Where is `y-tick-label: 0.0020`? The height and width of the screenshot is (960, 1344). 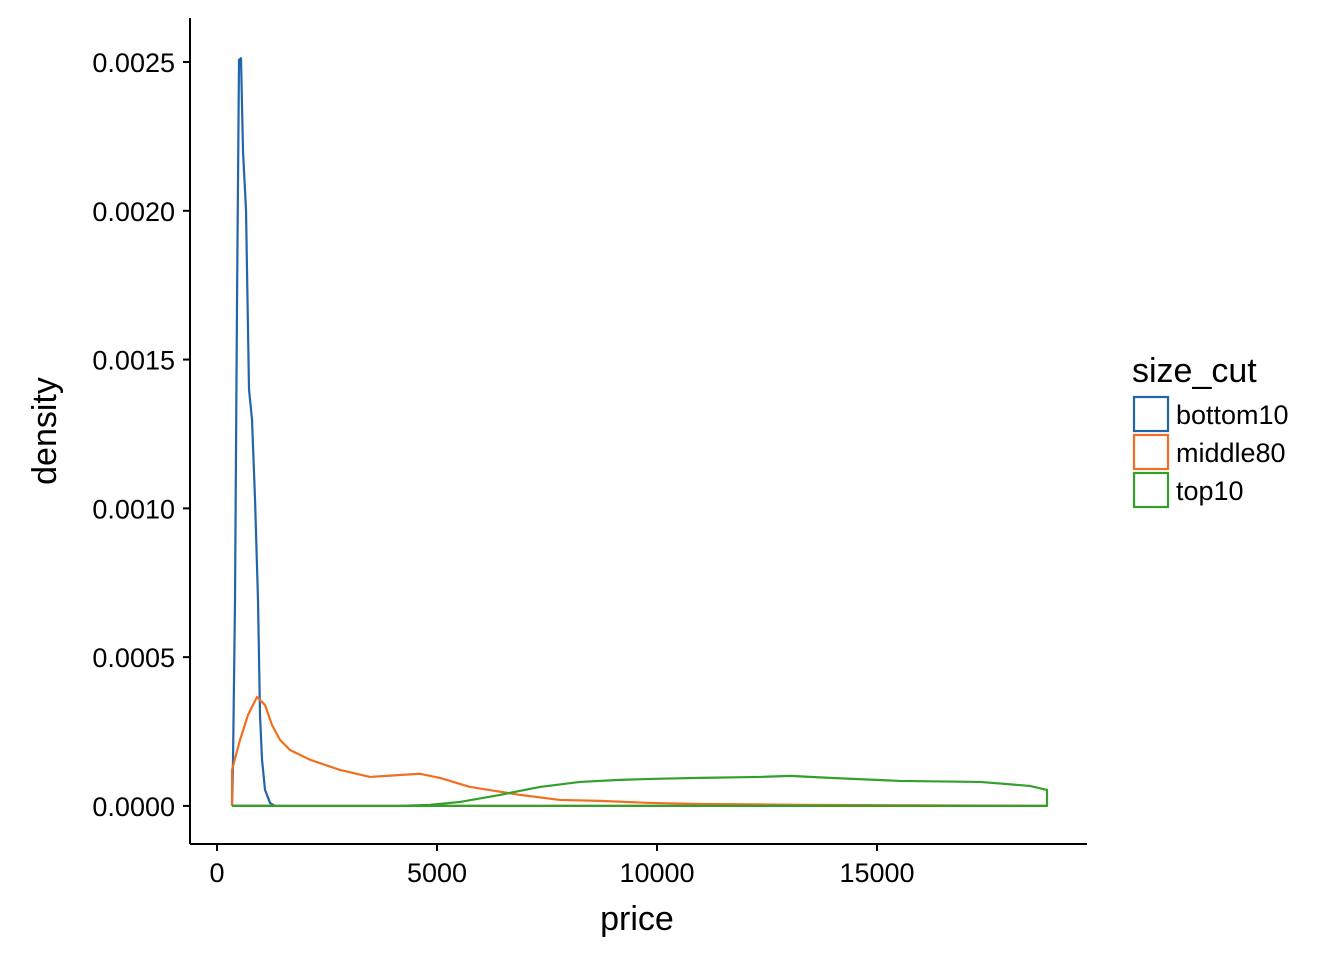 y-tick-label: 0.0020 is located at coordinates (133, 212).